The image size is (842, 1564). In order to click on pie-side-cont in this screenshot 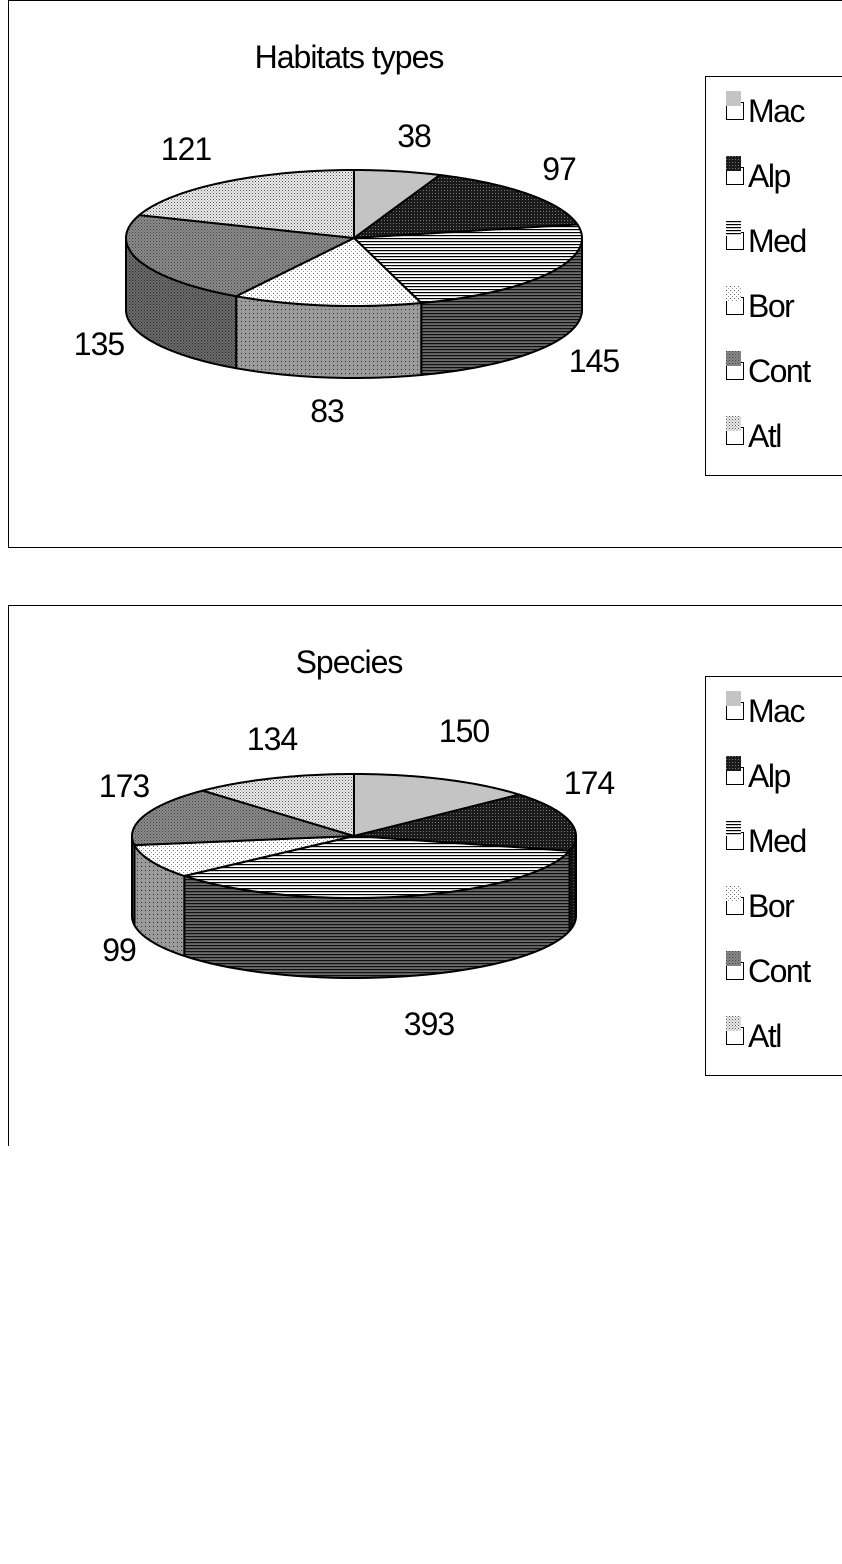, I will do `click(133, 881)`.